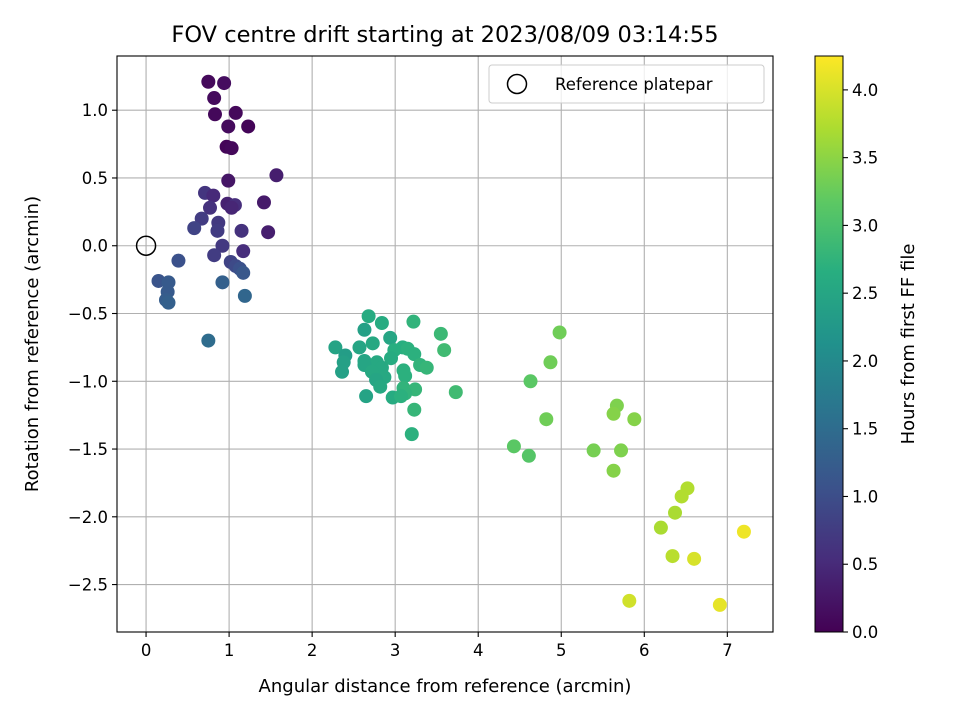 Image resolution: width=960 pixels, height=720 pixels. I want to click on x-tick-label: 6, so click(644, 650).